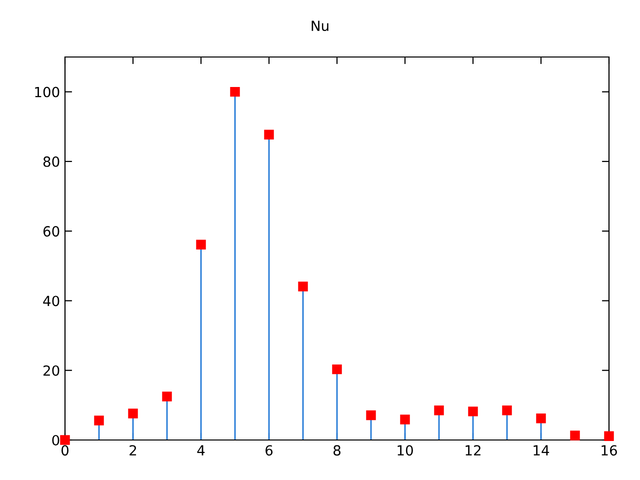 This screenshot has height=480, width=640. I want to click on x-tick-label: 16, so click(609, 450).